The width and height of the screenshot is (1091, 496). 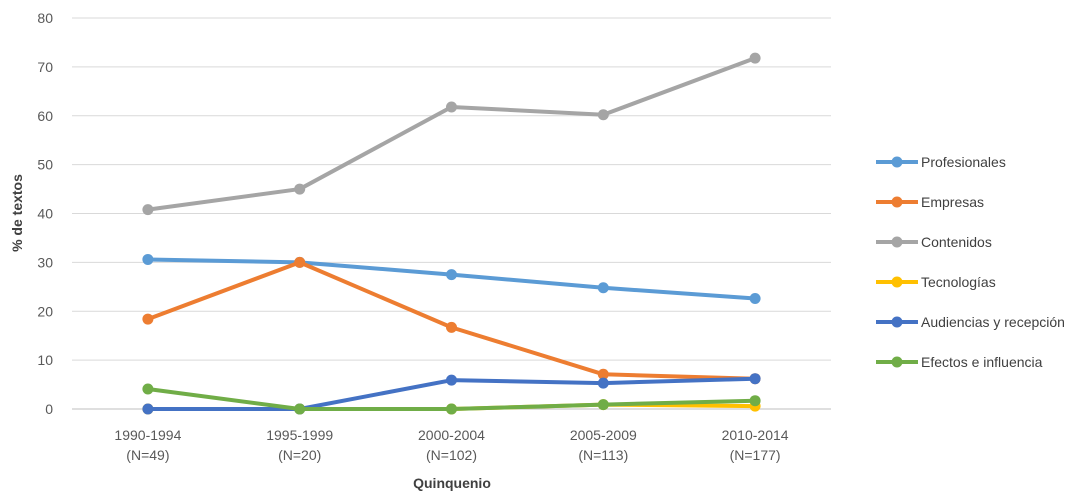 I want to click on series-efectos-e-influencia, so click(x=451, y=399).